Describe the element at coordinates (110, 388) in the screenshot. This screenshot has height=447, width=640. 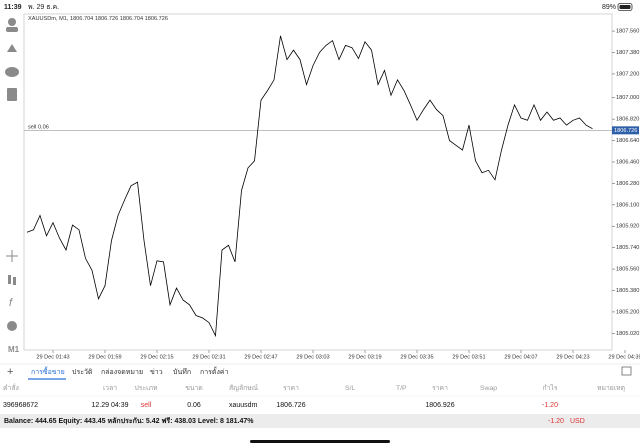
I see `column-header: เวลา` at that location.